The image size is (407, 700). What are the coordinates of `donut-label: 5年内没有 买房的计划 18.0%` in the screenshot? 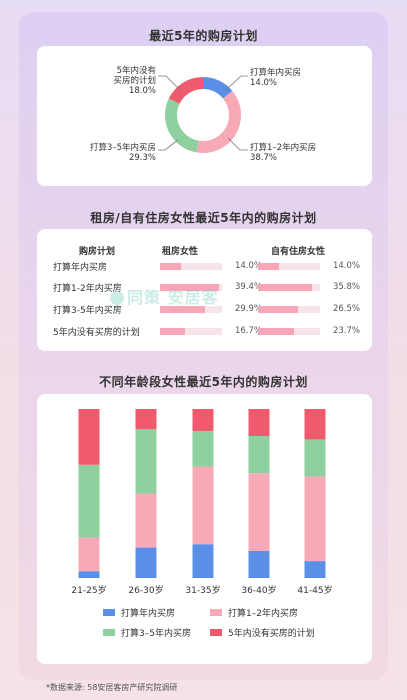 It's located at (111, 81).